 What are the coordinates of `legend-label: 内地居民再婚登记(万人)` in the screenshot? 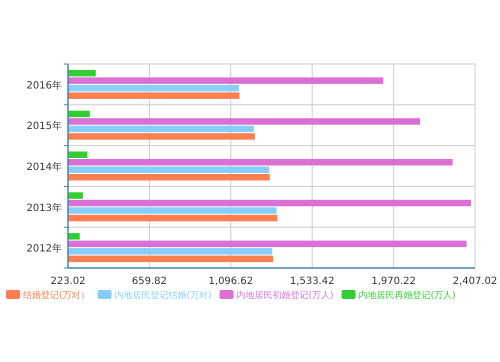 It's located at (407, 295).